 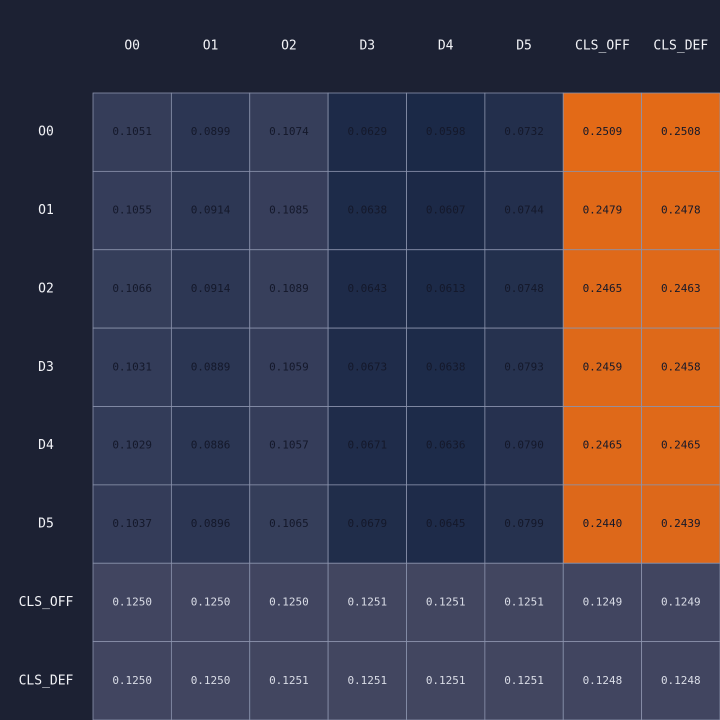 I want to click on cell-value: 0.0886, so click(x=211, y=445).